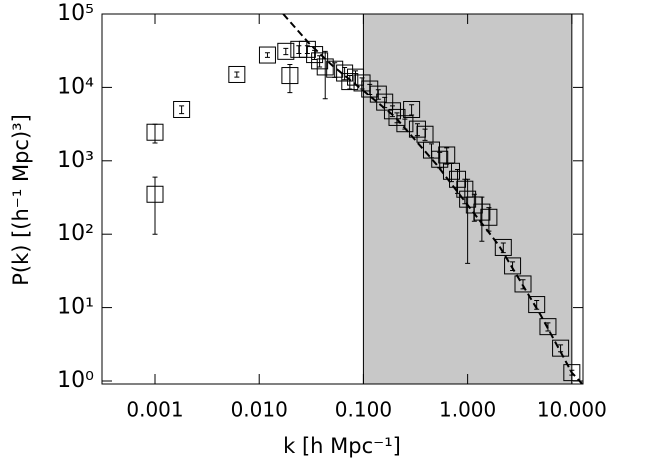  What do you see at coordinates (342, 446) in the screenshot?
I see `x-axis-label: k [h Mpc⁻¹]` at bounding box center [342, 446].